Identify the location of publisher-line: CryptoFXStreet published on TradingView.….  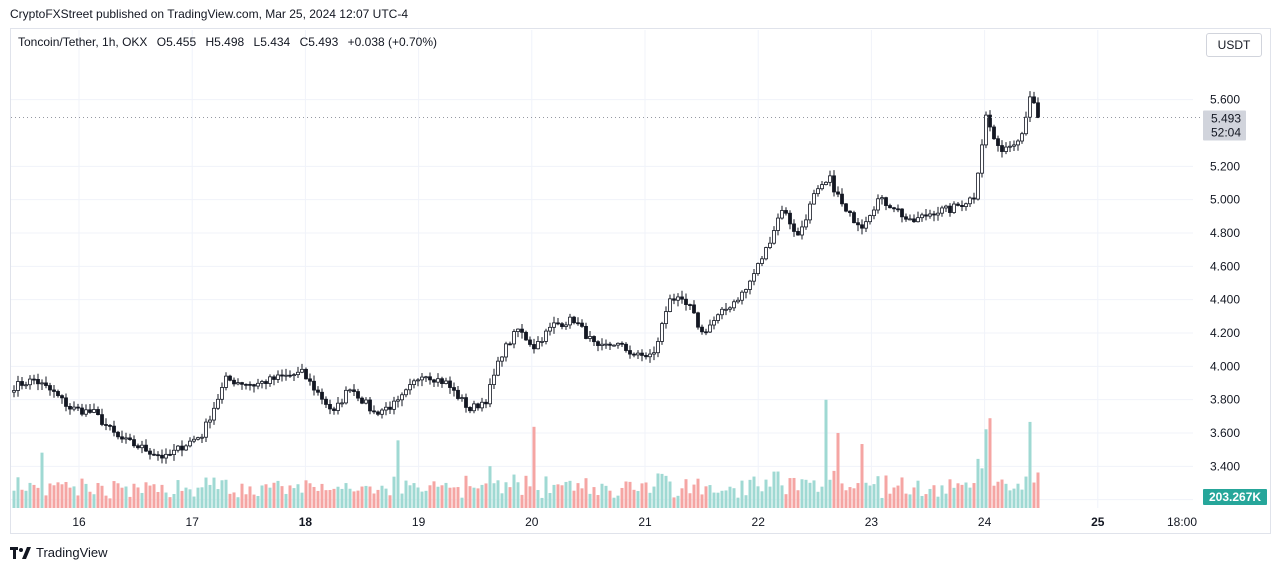
(209, 14).